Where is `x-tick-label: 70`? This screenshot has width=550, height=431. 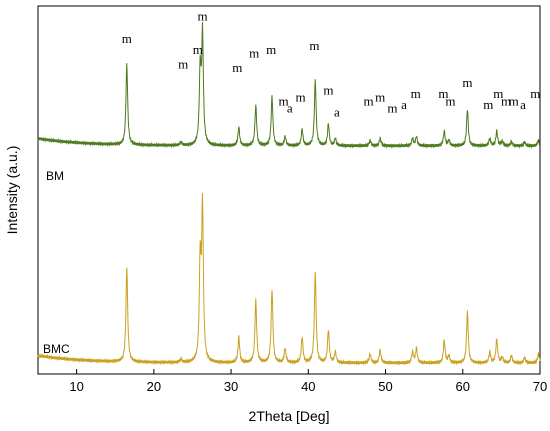
x-tick-label: 70 is located at coordinates (540, 386).